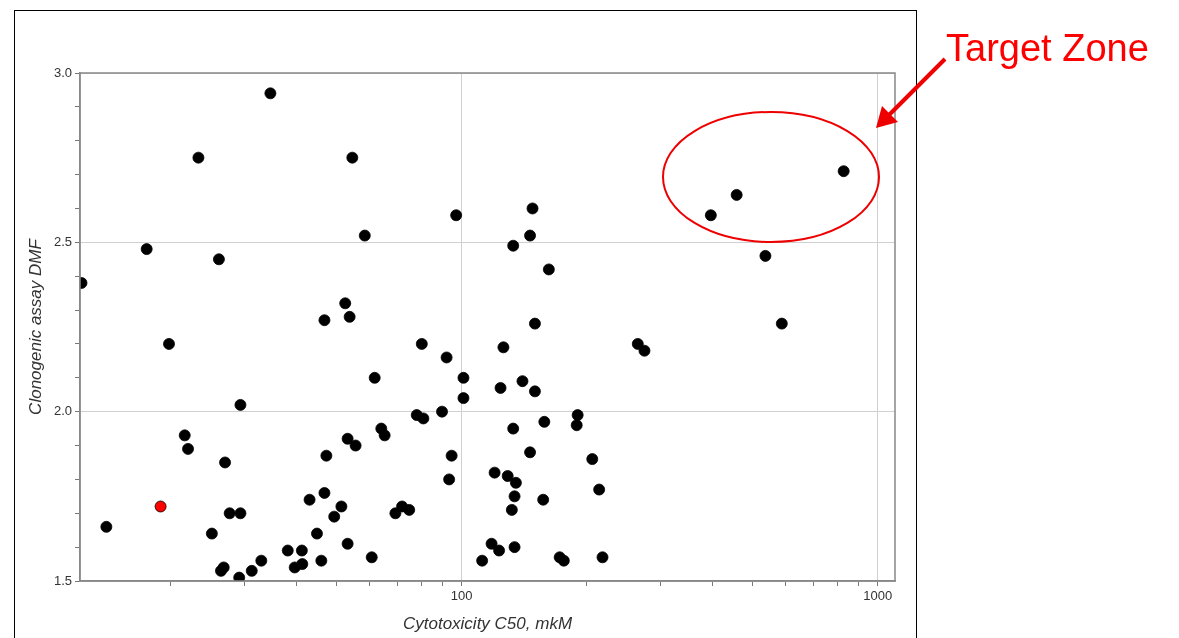  I want to click on x-tick-label: 100, so click(461, 596).